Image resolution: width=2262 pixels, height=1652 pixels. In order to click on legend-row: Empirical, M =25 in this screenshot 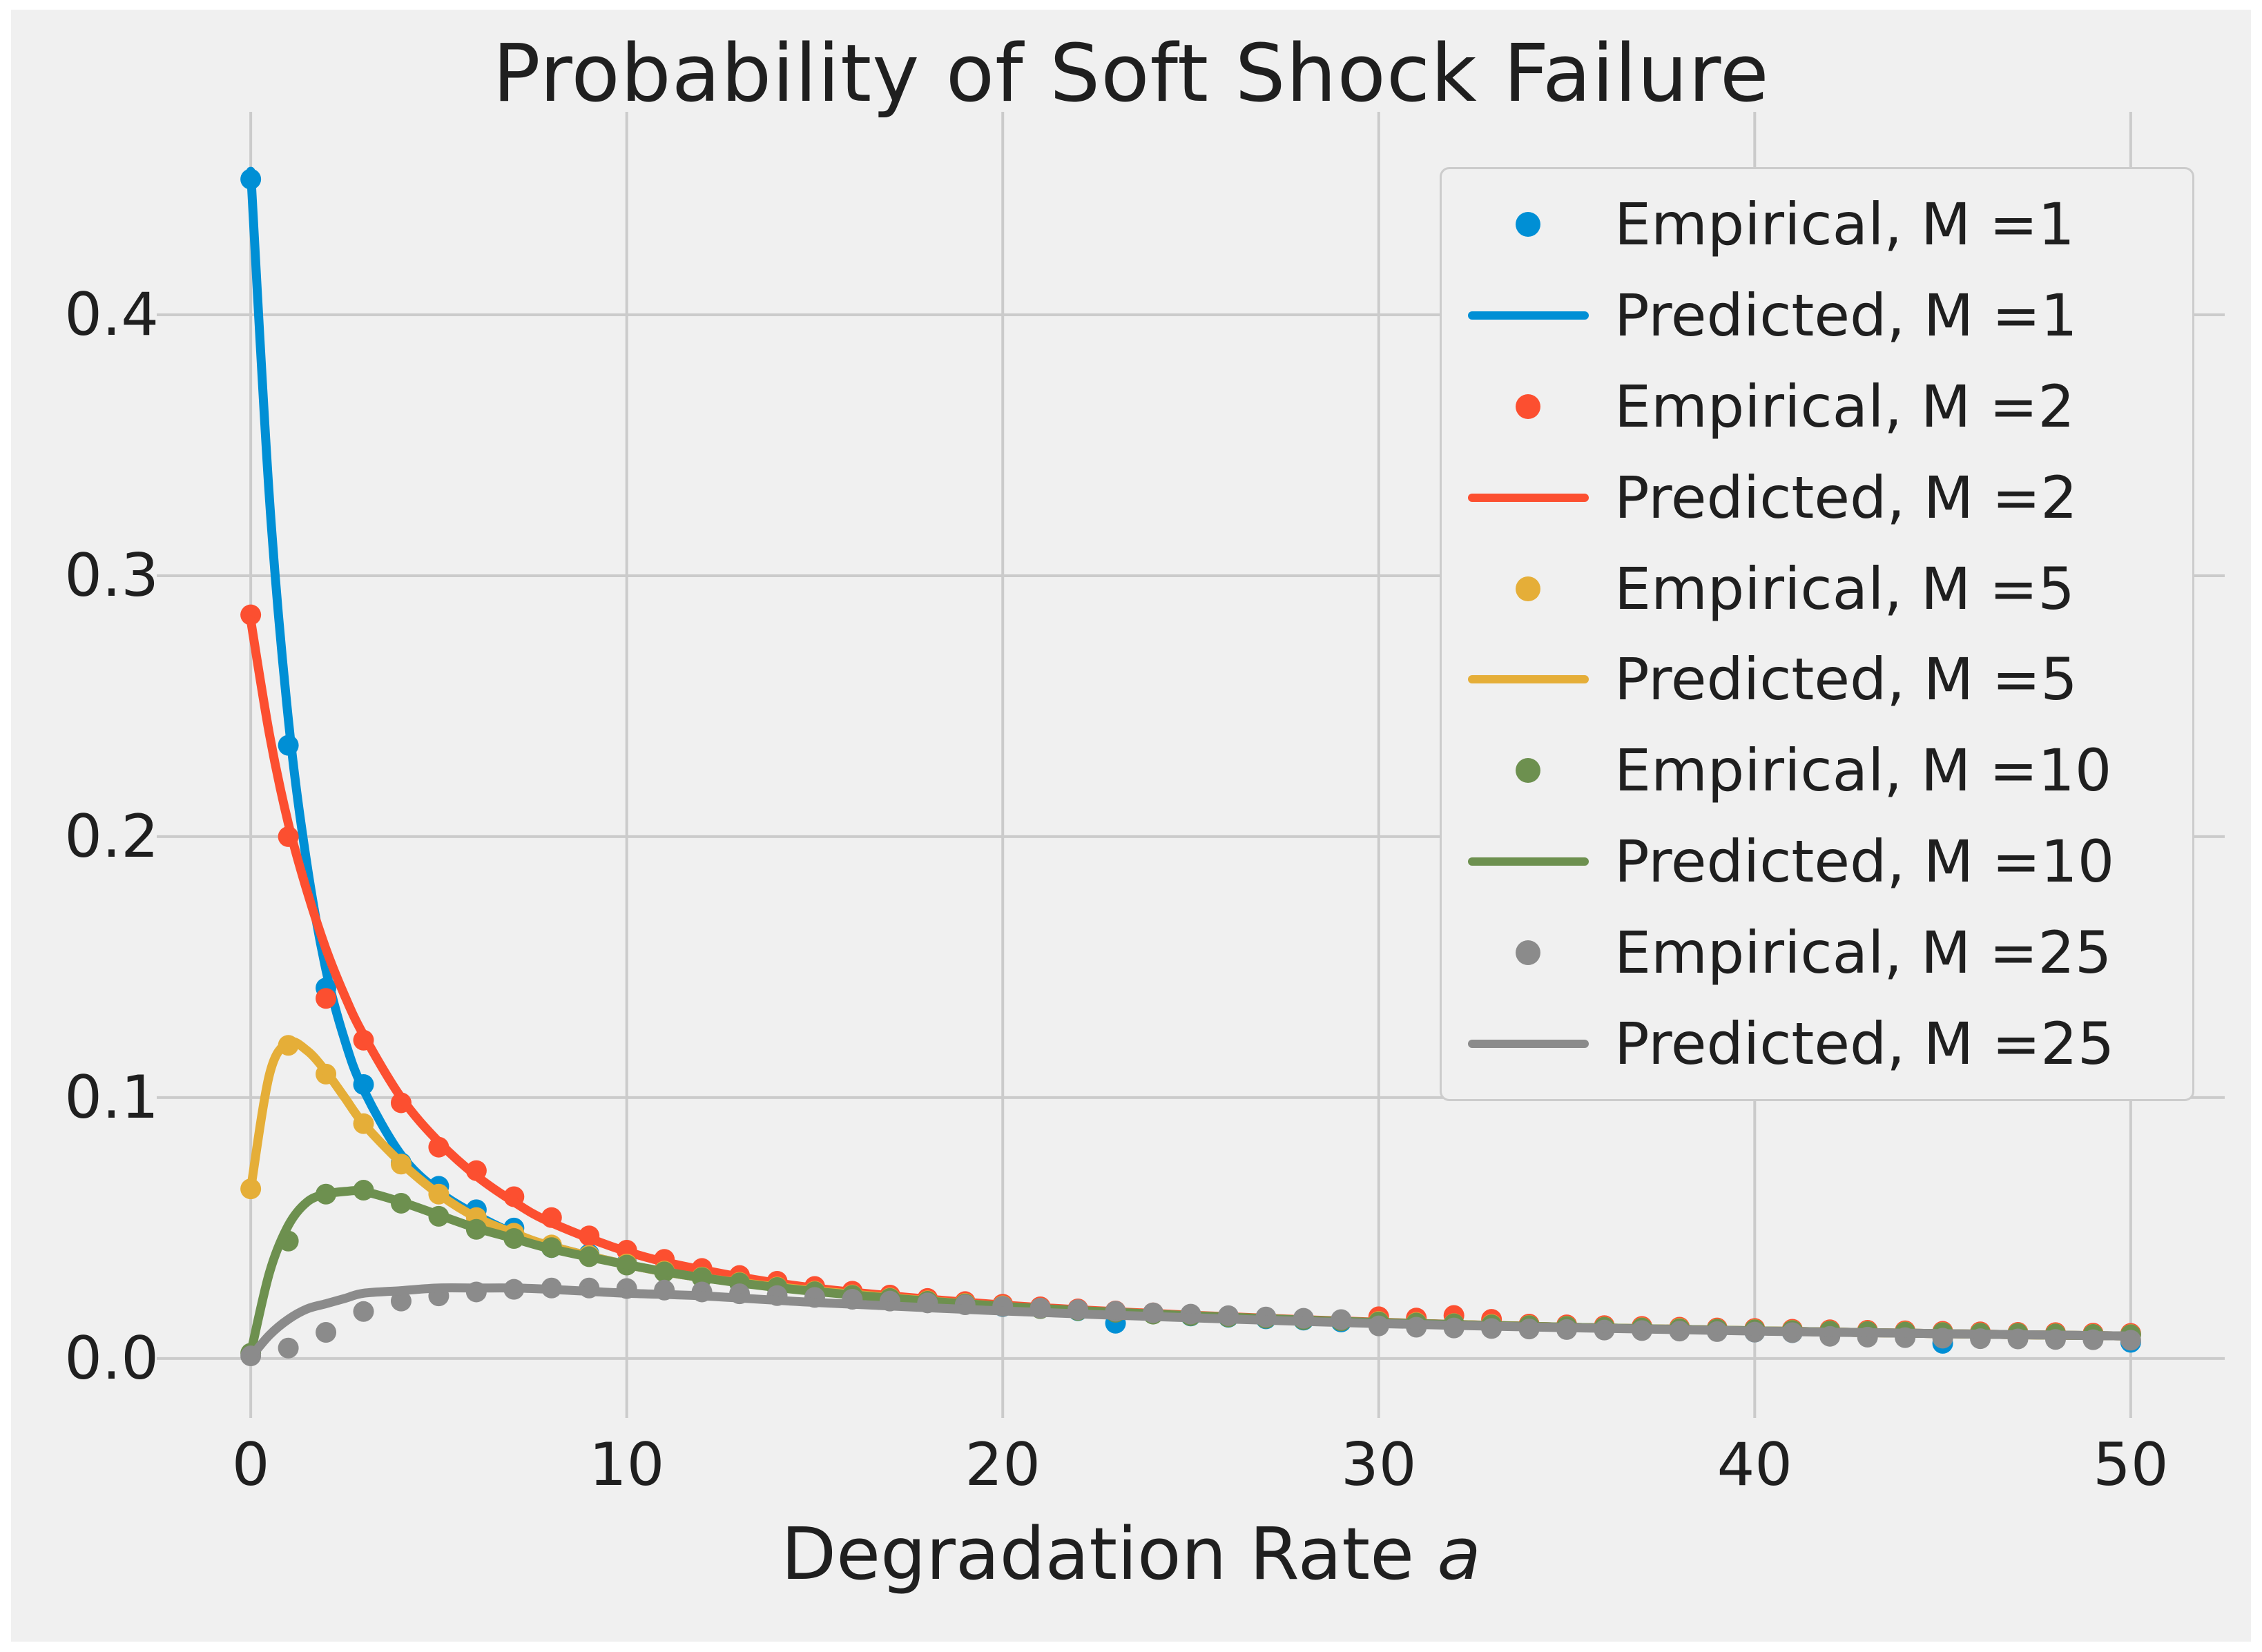, I will do `click(1817, 952)`.